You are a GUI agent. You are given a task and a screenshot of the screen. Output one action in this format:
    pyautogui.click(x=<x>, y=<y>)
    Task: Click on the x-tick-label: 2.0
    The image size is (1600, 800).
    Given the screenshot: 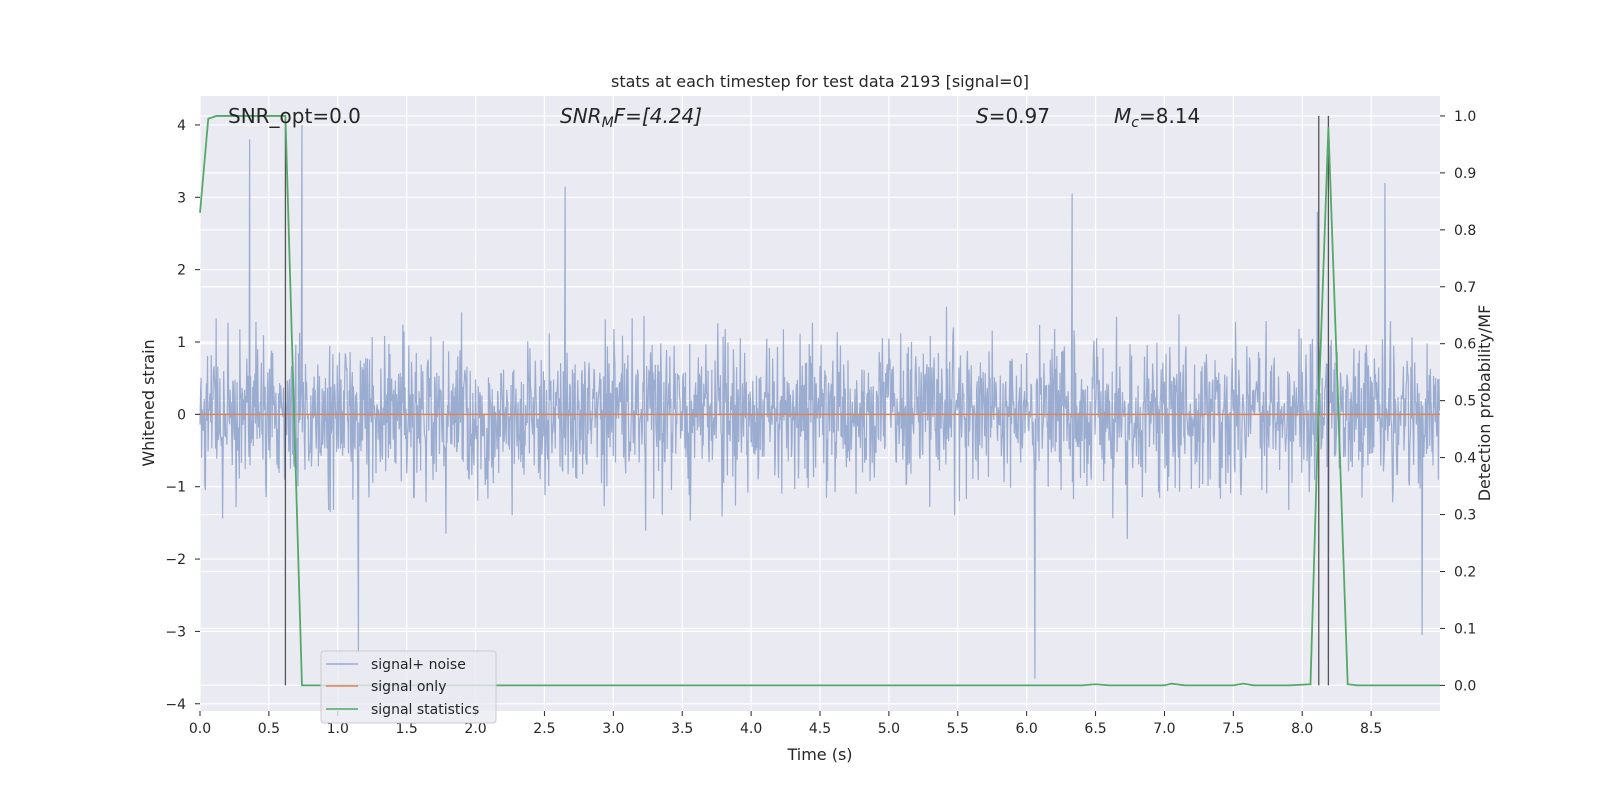 What is the action you would take?
    pyautogui.click(x=475, y=729)
    